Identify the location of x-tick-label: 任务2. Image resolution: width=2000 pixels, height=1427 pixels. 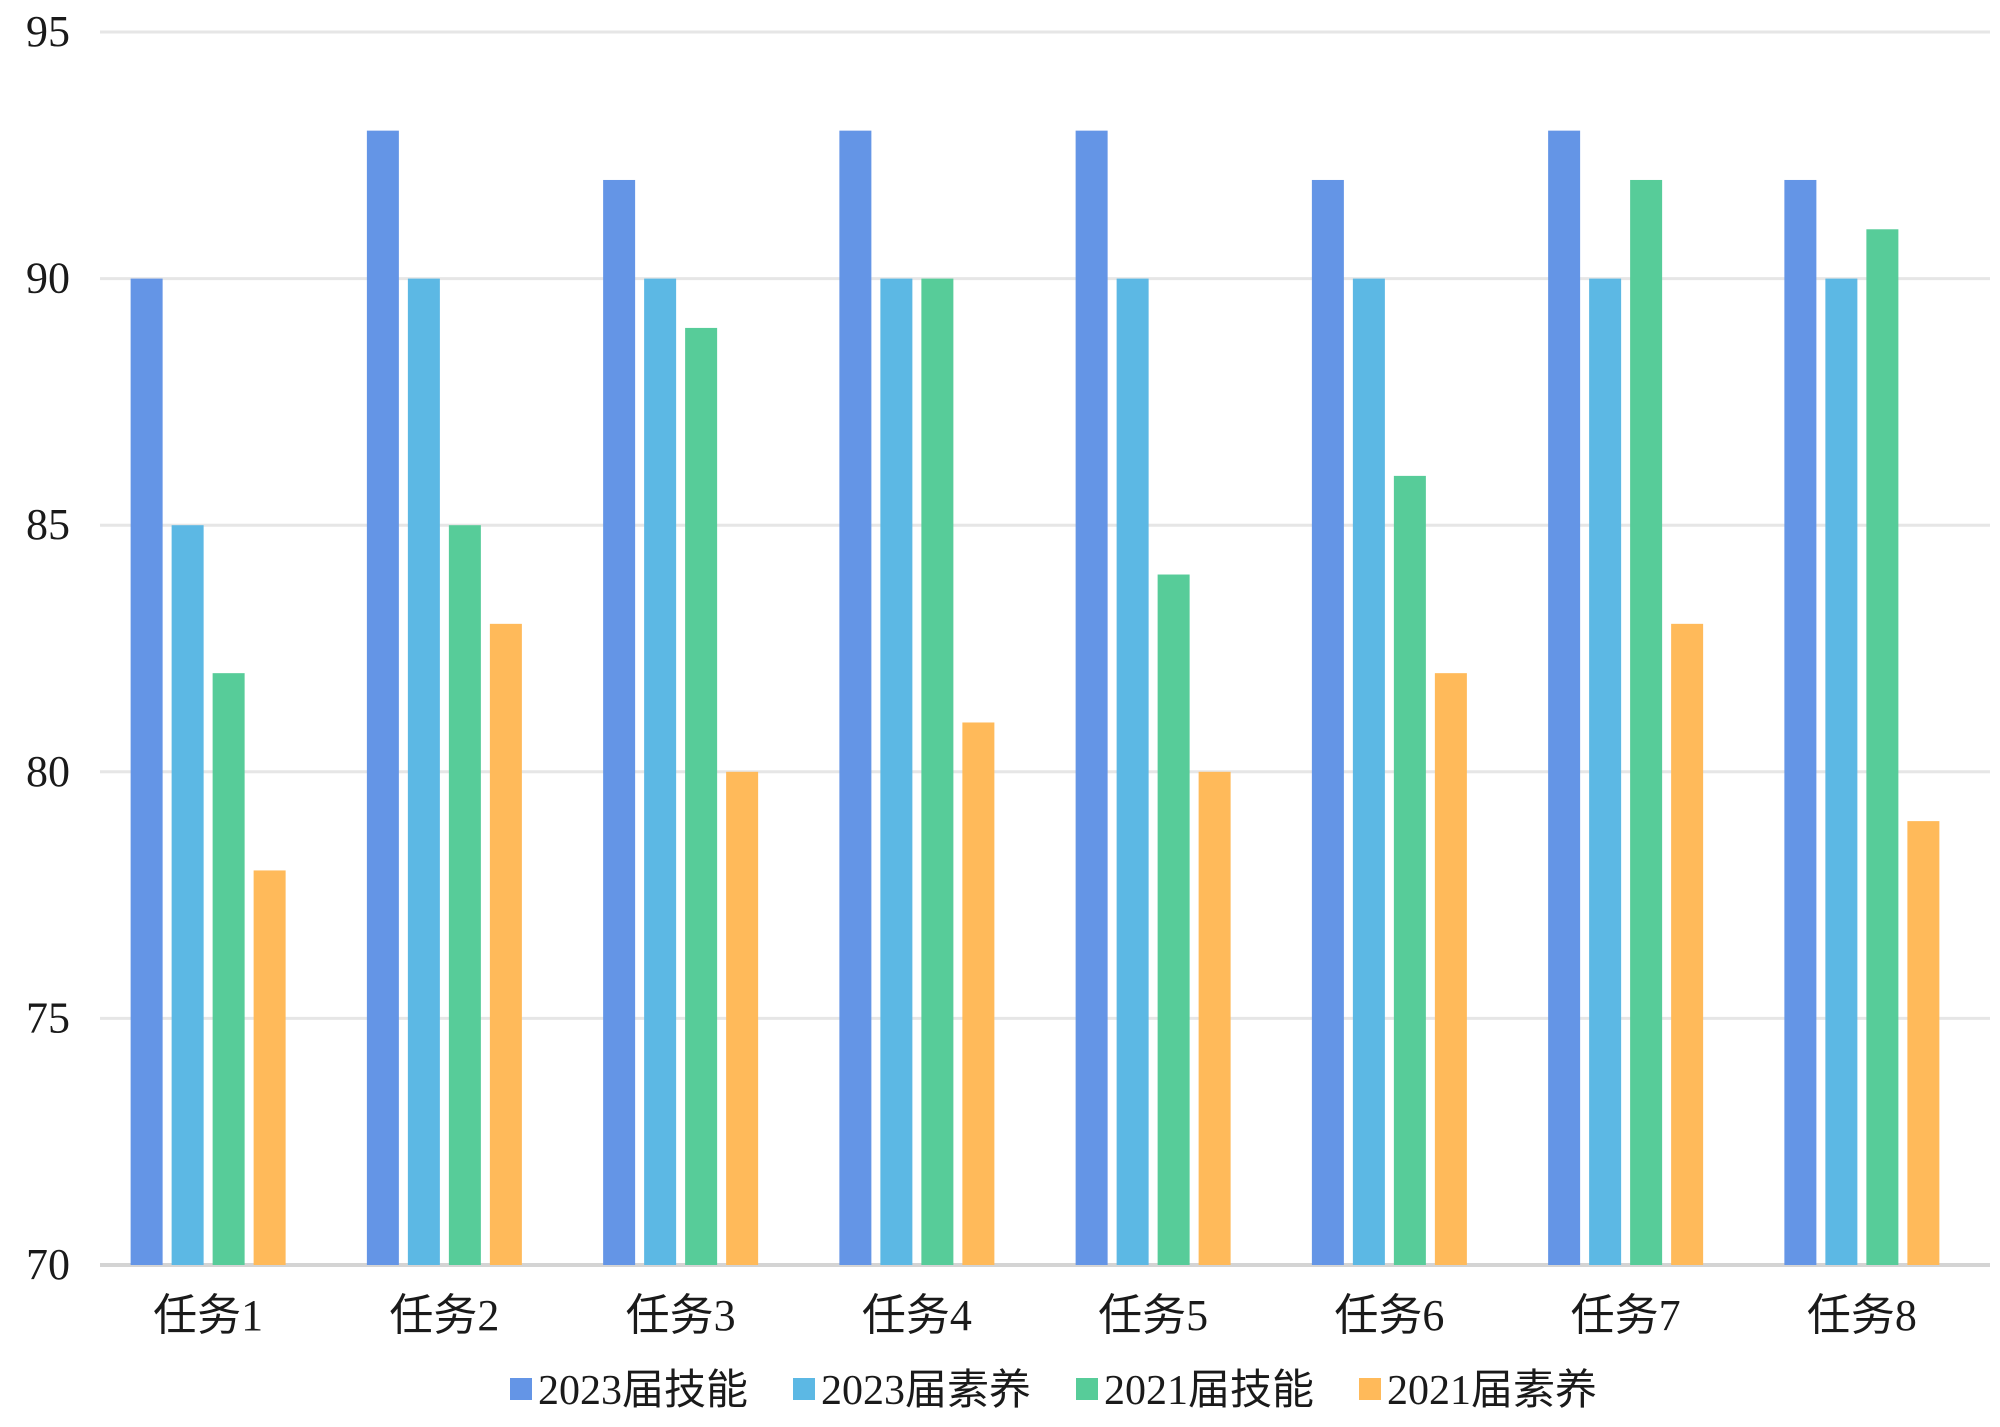
(444, 1315).